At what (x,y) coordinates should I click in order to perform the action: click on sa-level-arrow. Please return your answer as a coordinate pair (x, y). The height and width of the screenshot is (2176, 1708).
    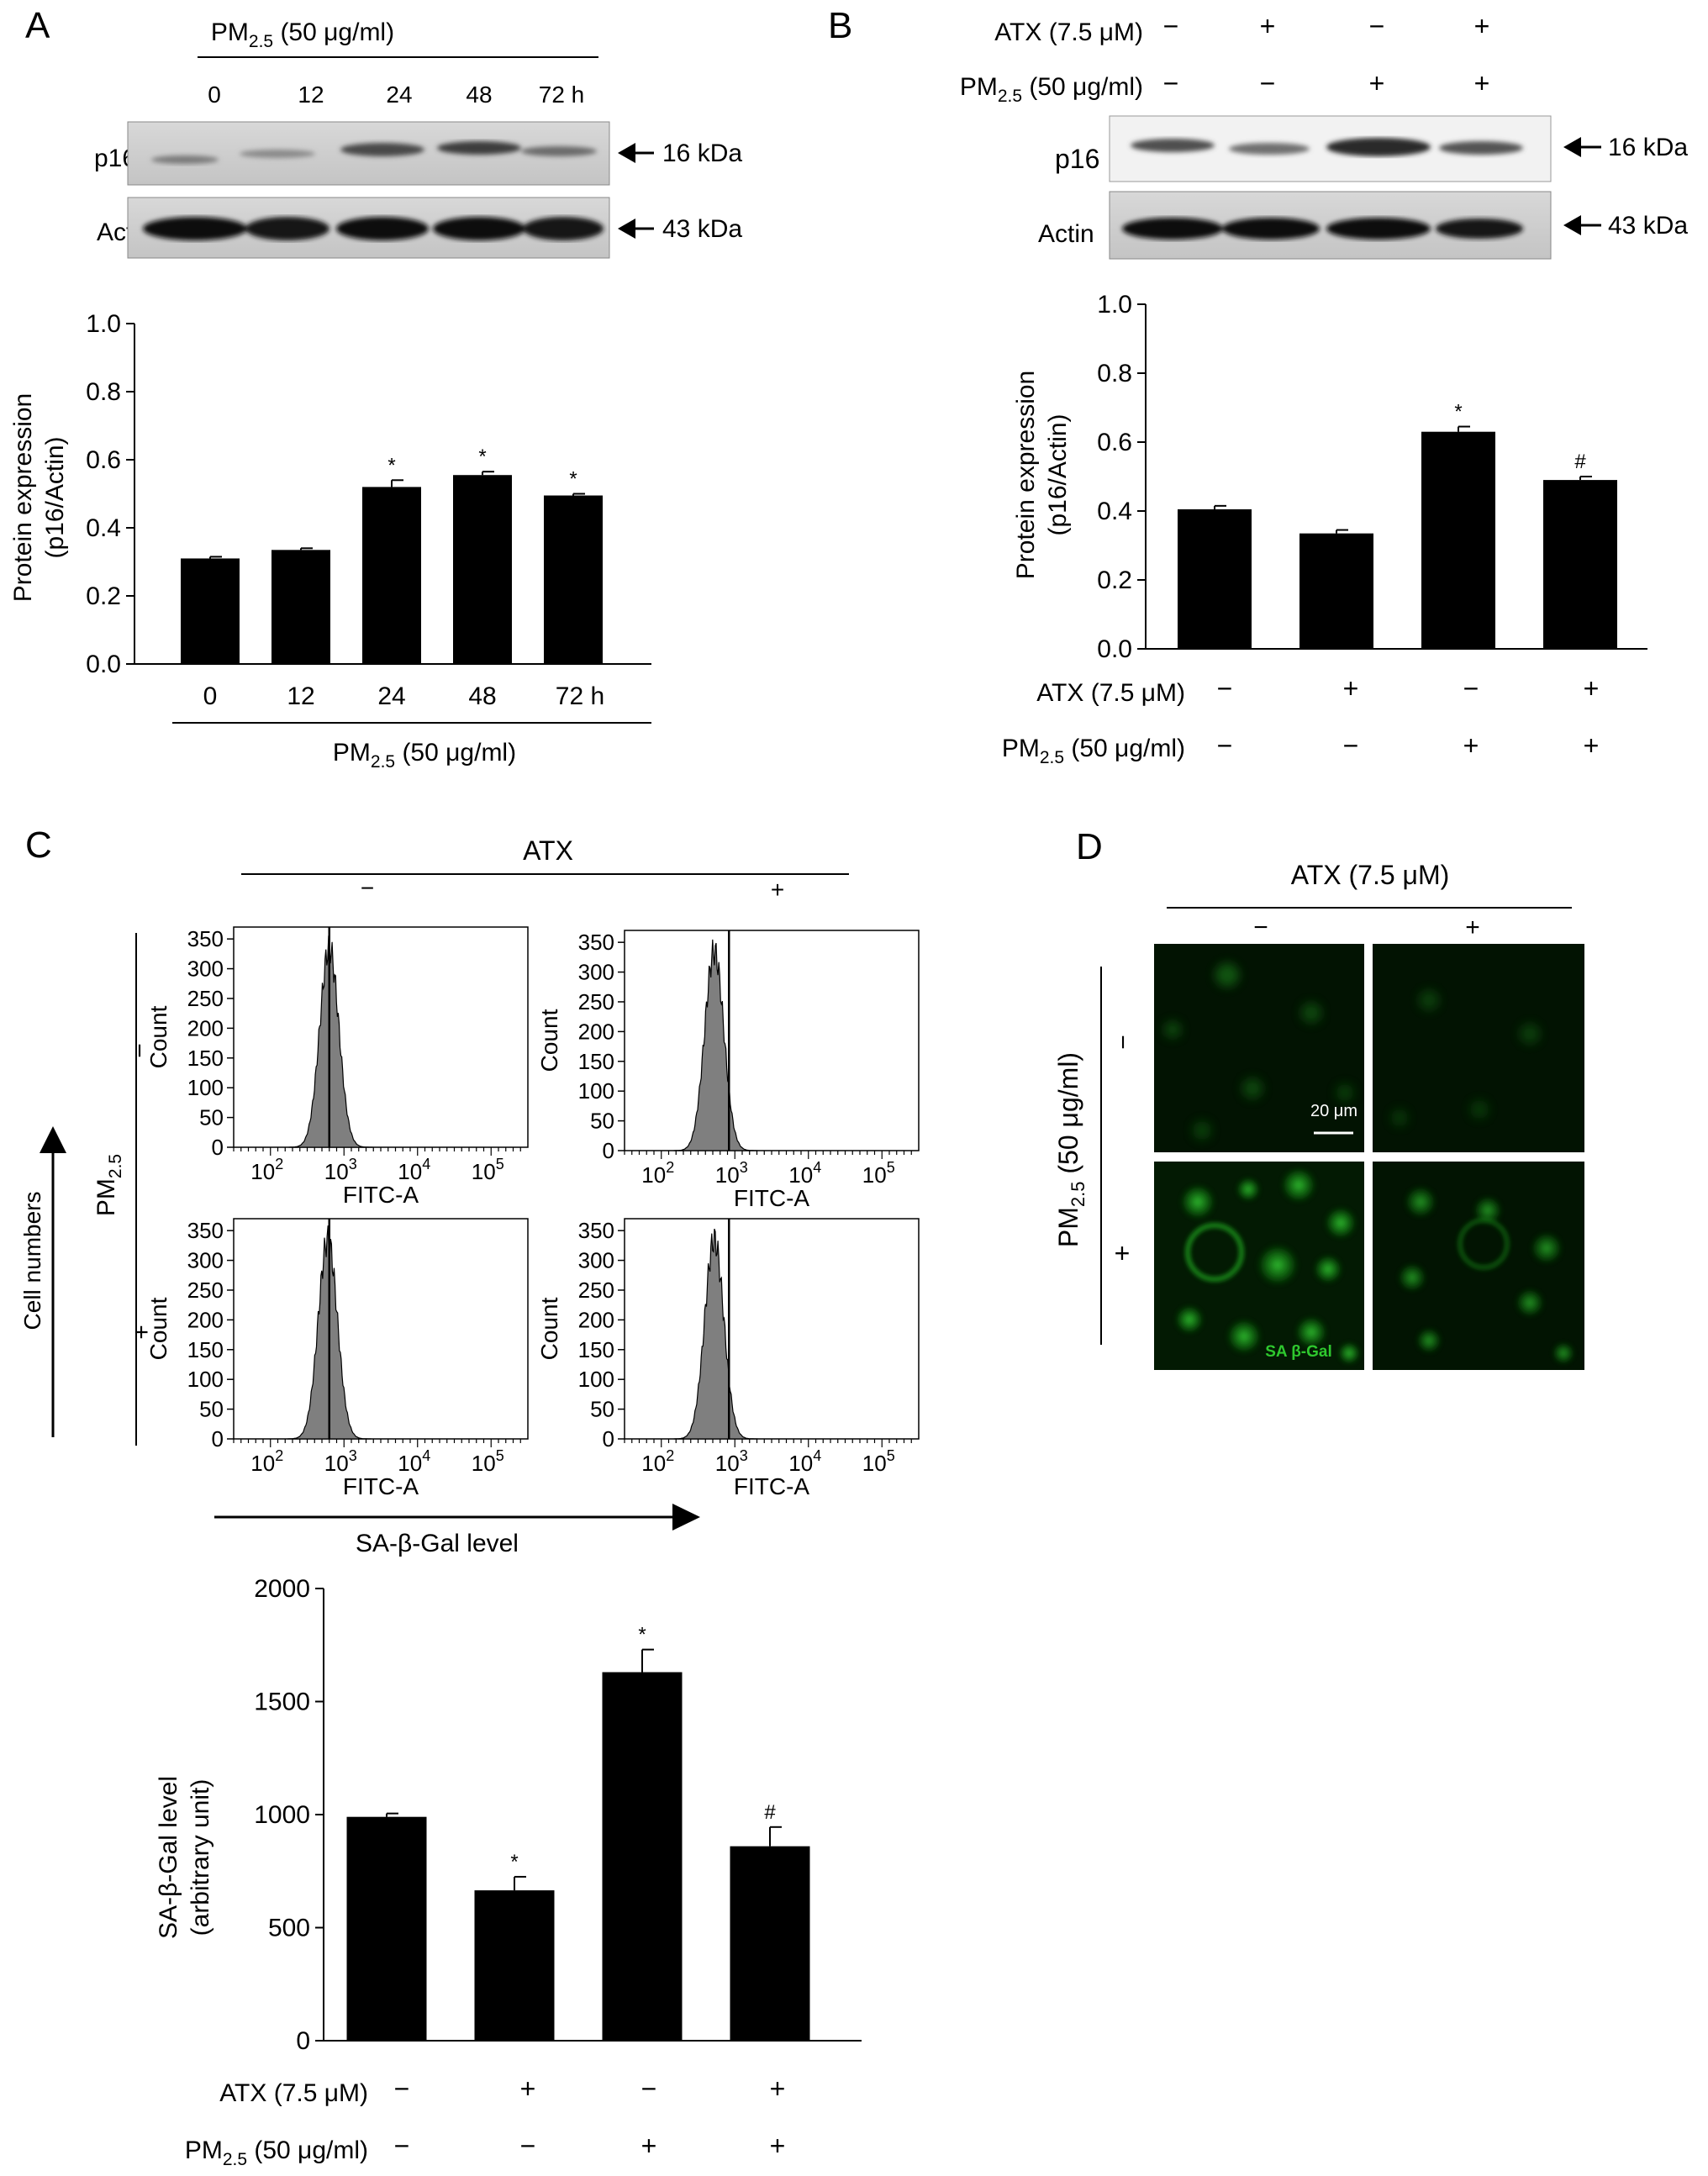
    Looking at the image, I should click on (457, 1517).